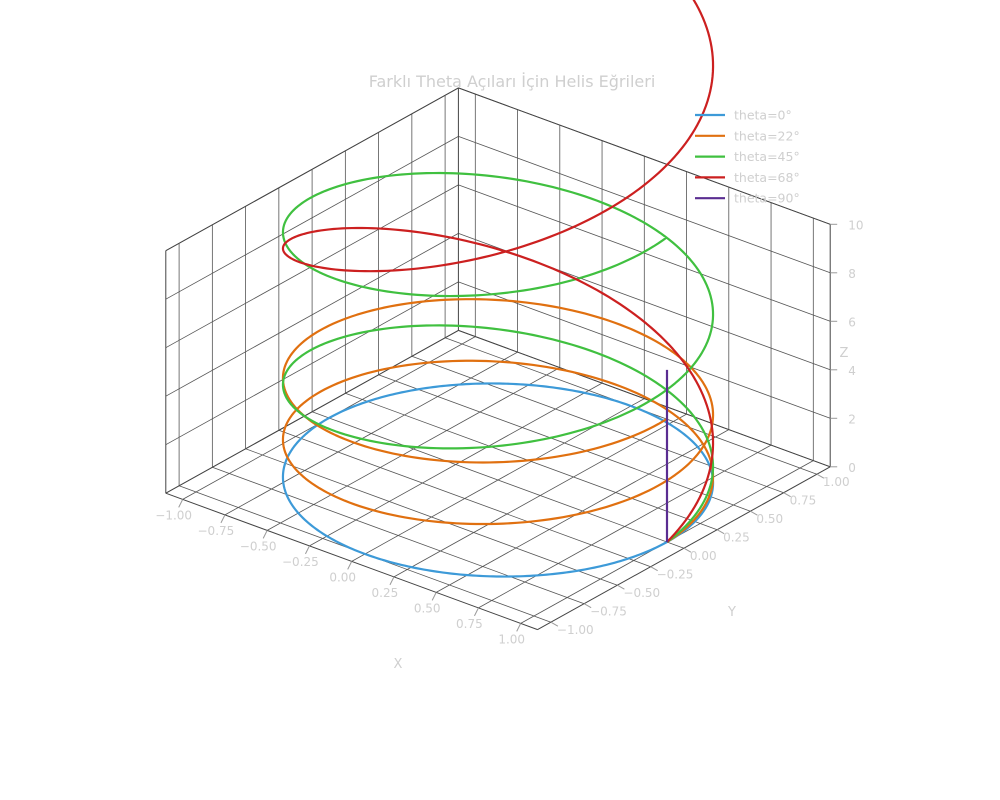  I want to click on x-axis-title: X, so click(398, 664).